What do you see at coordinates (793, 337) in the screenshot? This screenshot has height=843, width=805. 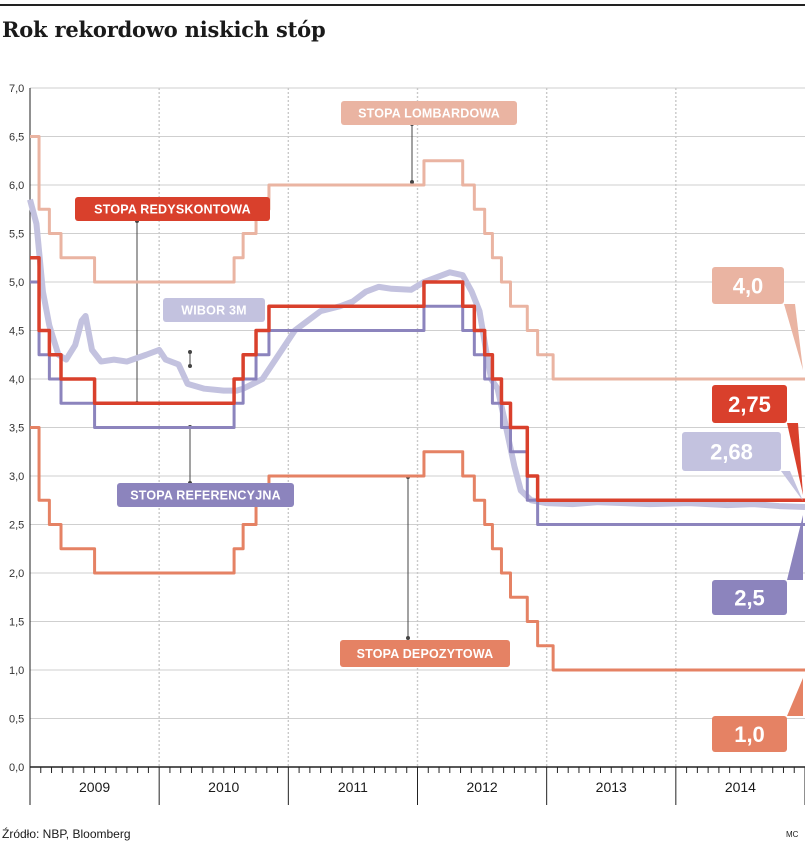 I see `end-value-lombardowa-pointer` at bounding box center [793, 337].